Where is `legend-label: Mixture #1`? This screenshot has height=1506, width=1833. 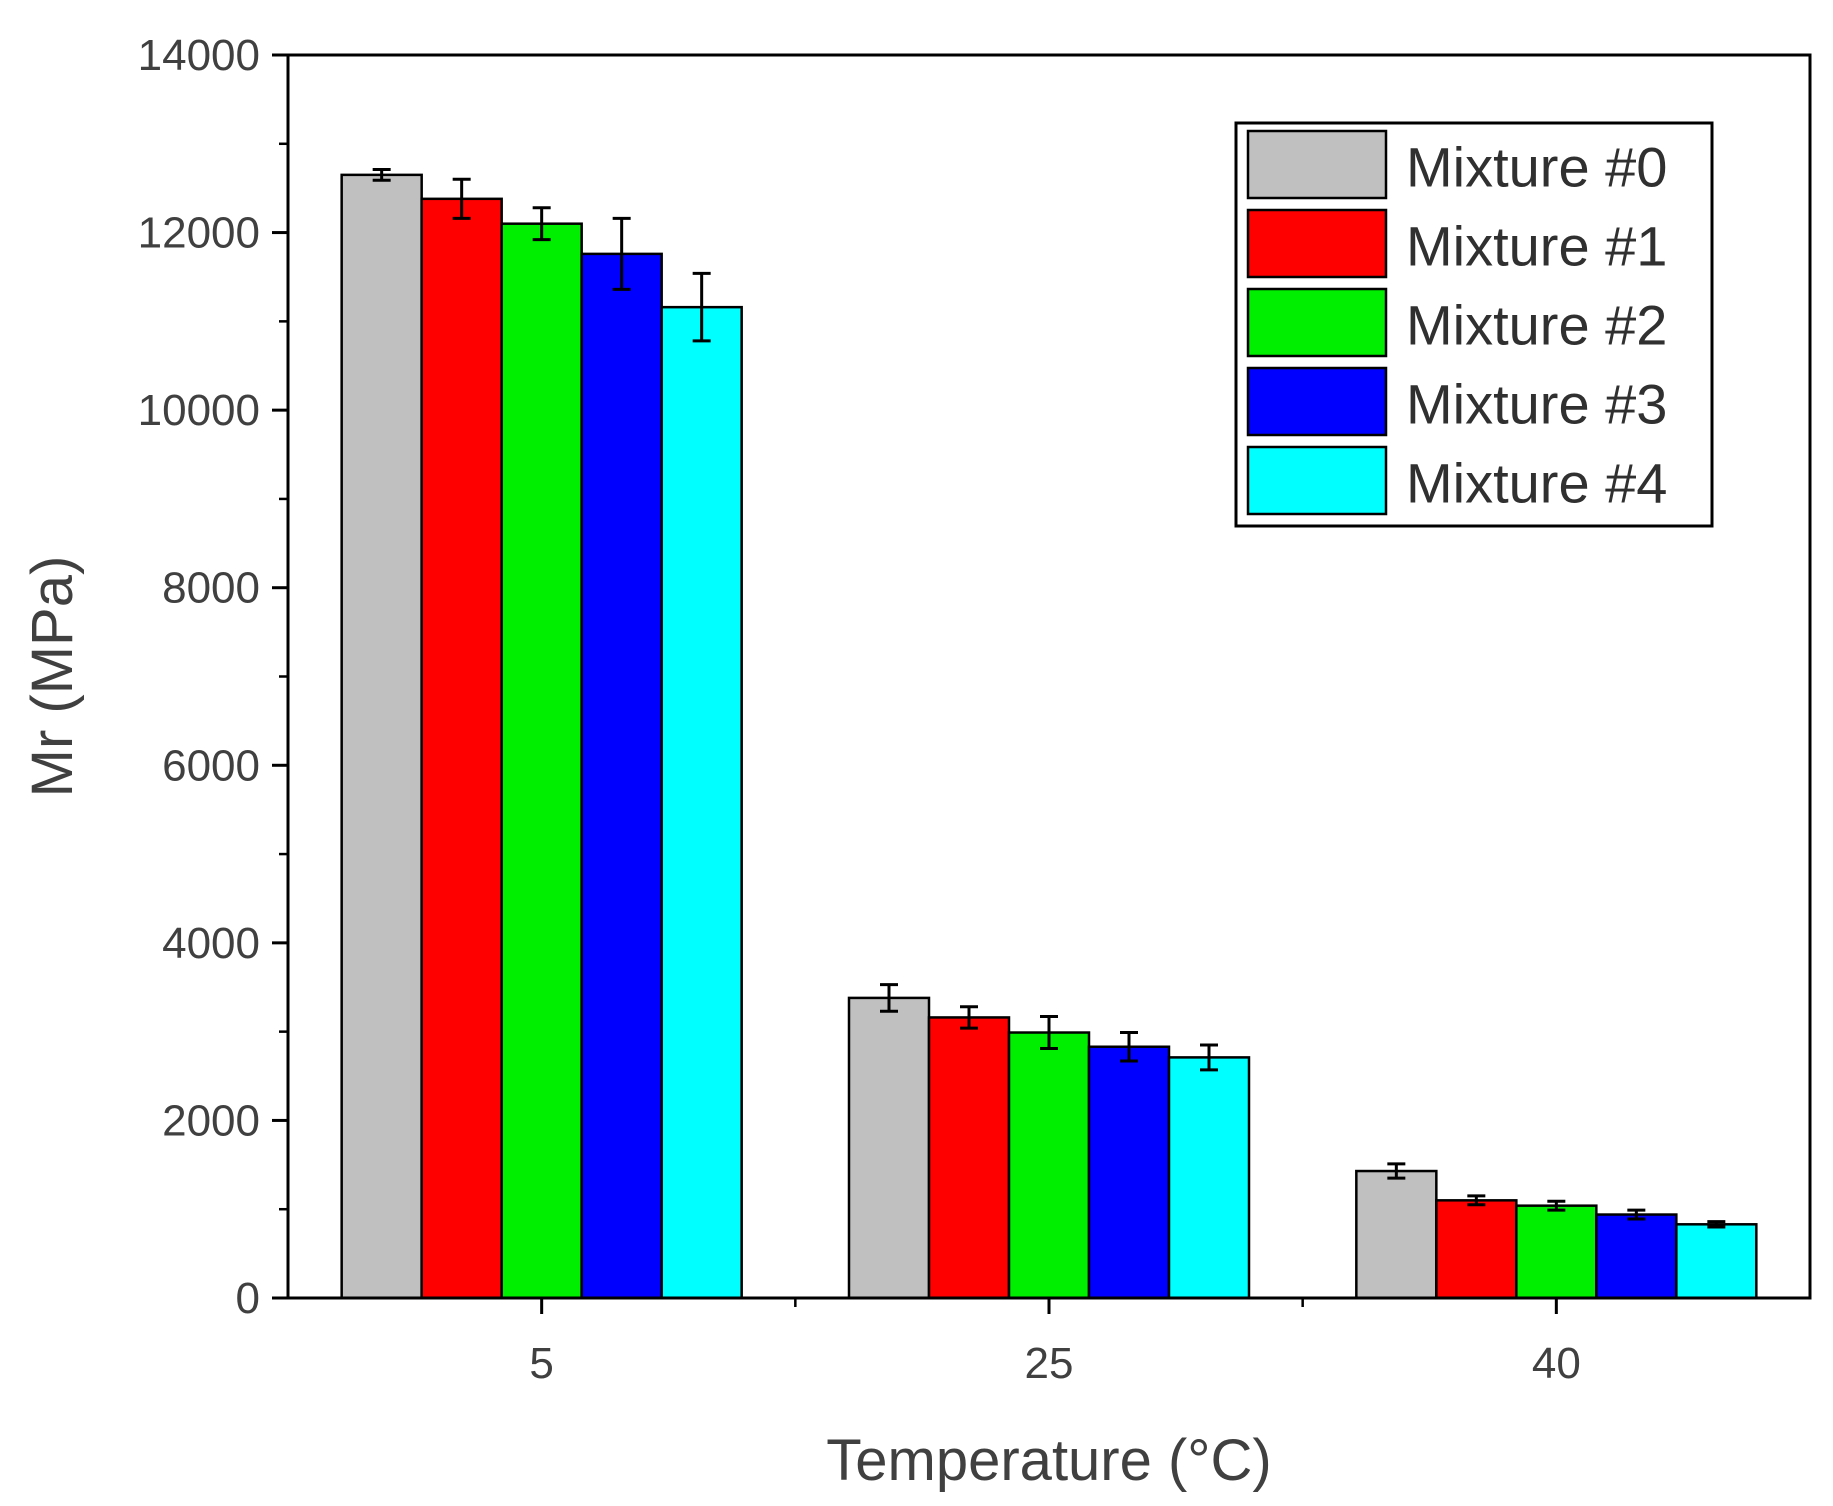 legend-label: Mixture #1 is located at coordinates (1536, 246).